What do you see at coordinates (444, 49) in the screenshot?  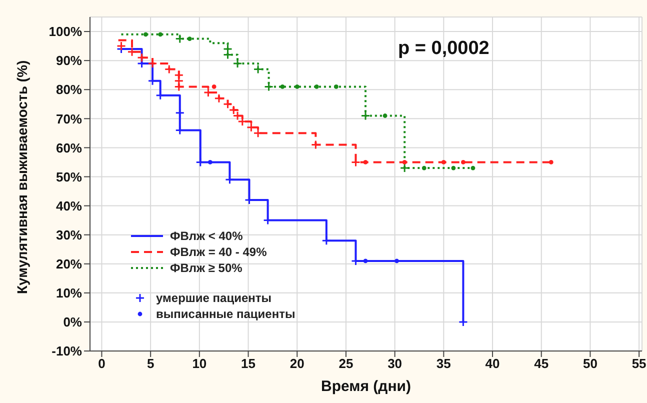 I see `annotation: p = 0,0002` at bounding box center [444, 49].